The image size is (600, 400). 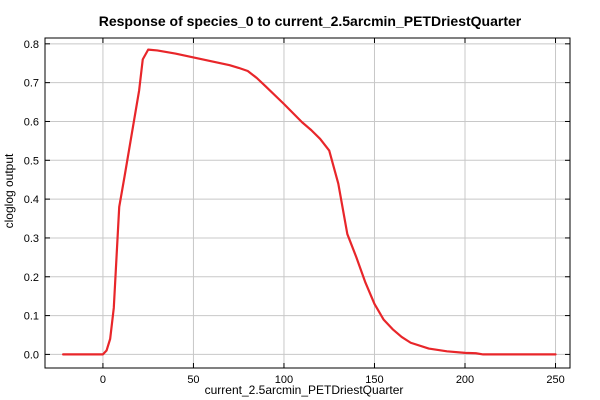 I want to click on x-axis-label: current_2.5arcmin_PETDriestQuarter, so click(x=304, y=390).